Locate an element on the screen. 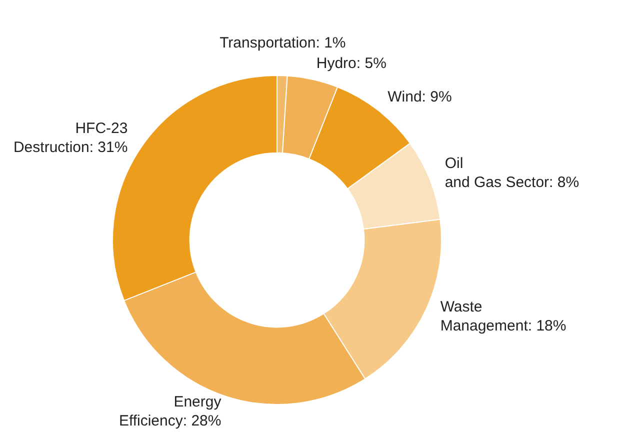  slice-label: Transportation: 1% is located at coordinates (283, 43).